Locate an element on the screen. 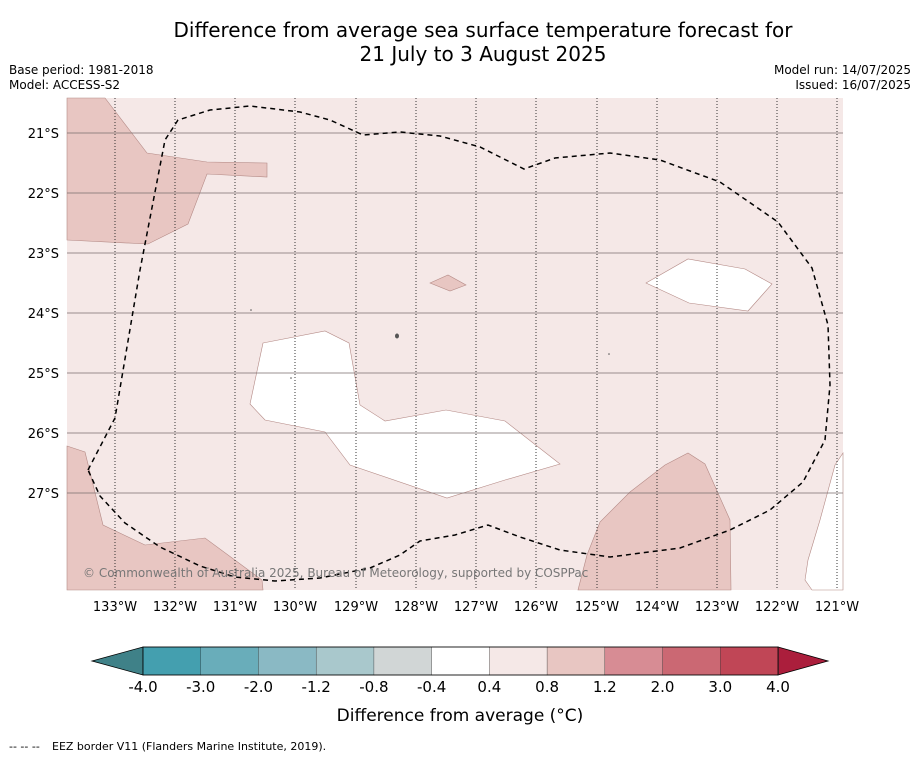  anomaly-region-small is located at coordinates (448, 283).